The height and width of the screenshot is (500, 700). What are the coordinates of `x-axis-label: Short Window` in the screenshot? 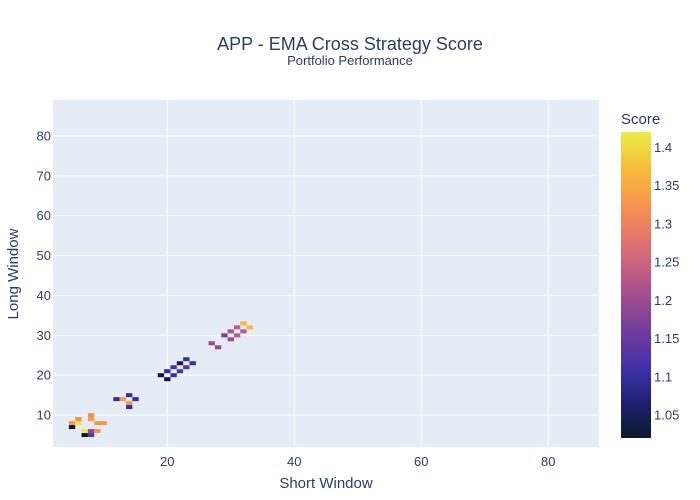 It's located at (326, 483).